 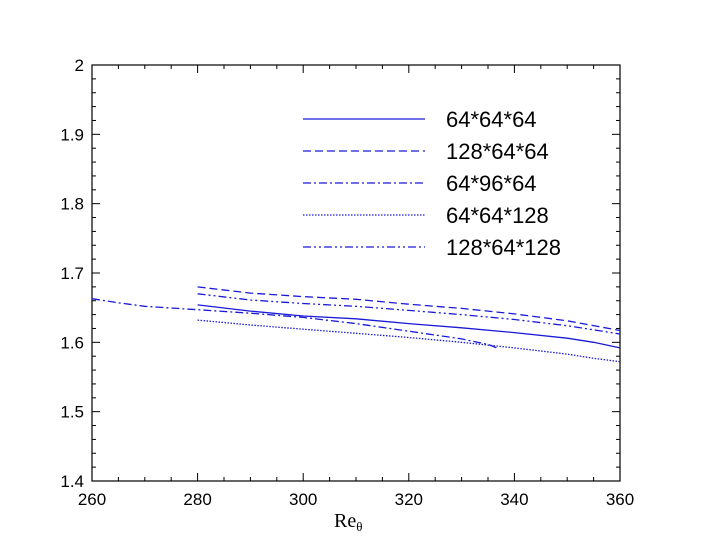 What do you see at coordinates (92, 499) in the screenshot?
I see `x-tick-label: 260` at bounding box center [92, 499].